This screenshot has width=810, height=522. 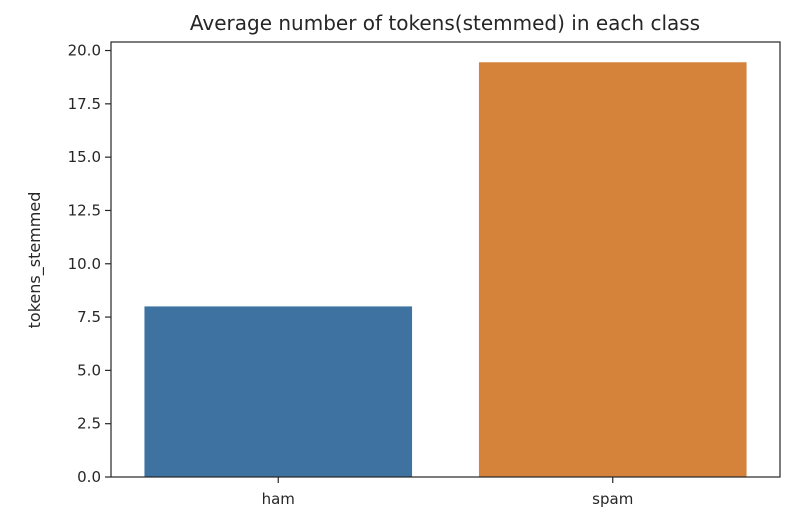 I want to click on y-axis-label: tokens_stemmed, so click(x=35, y=260).